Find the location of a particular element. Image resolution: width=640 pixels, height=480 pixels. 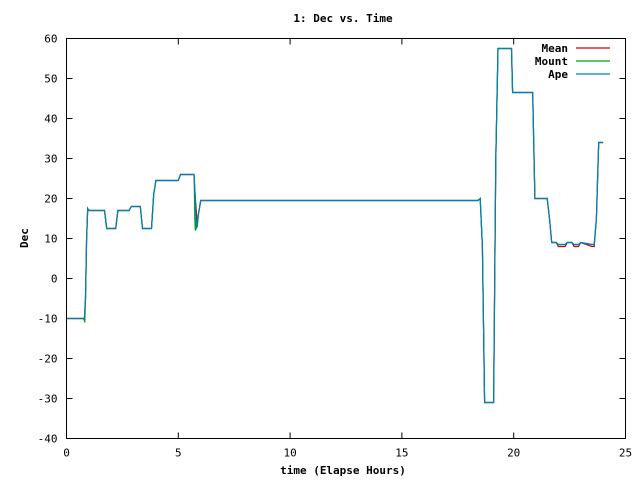

y-tick-label: 60 is located at coordinates (50, 39).